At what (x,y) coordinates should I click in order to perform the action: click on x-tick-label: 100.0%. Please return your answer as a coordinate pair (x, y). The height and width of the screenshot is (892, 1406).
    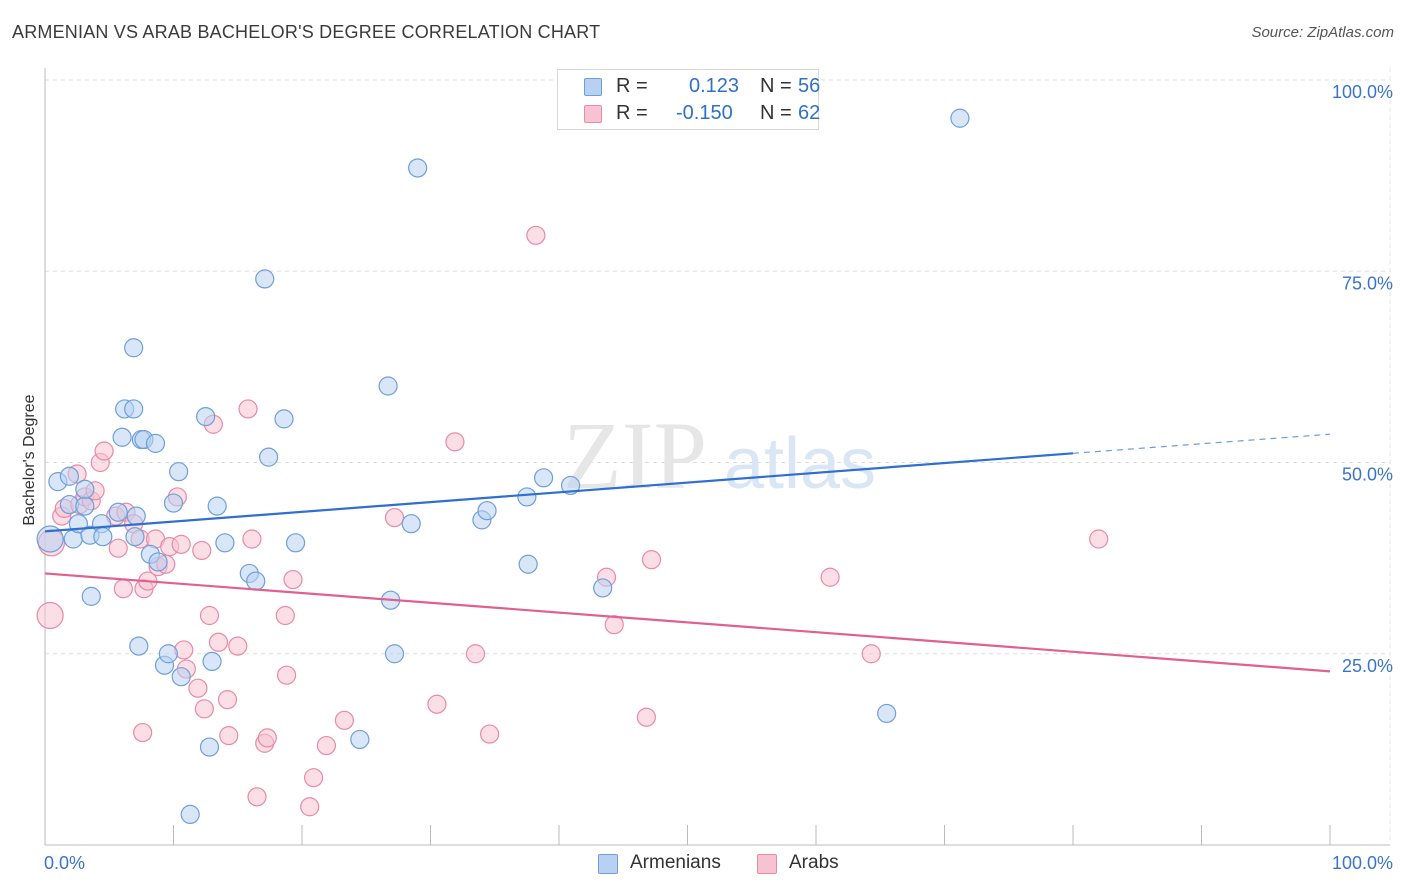
    Looking at the image, I should click on (1362, 863).